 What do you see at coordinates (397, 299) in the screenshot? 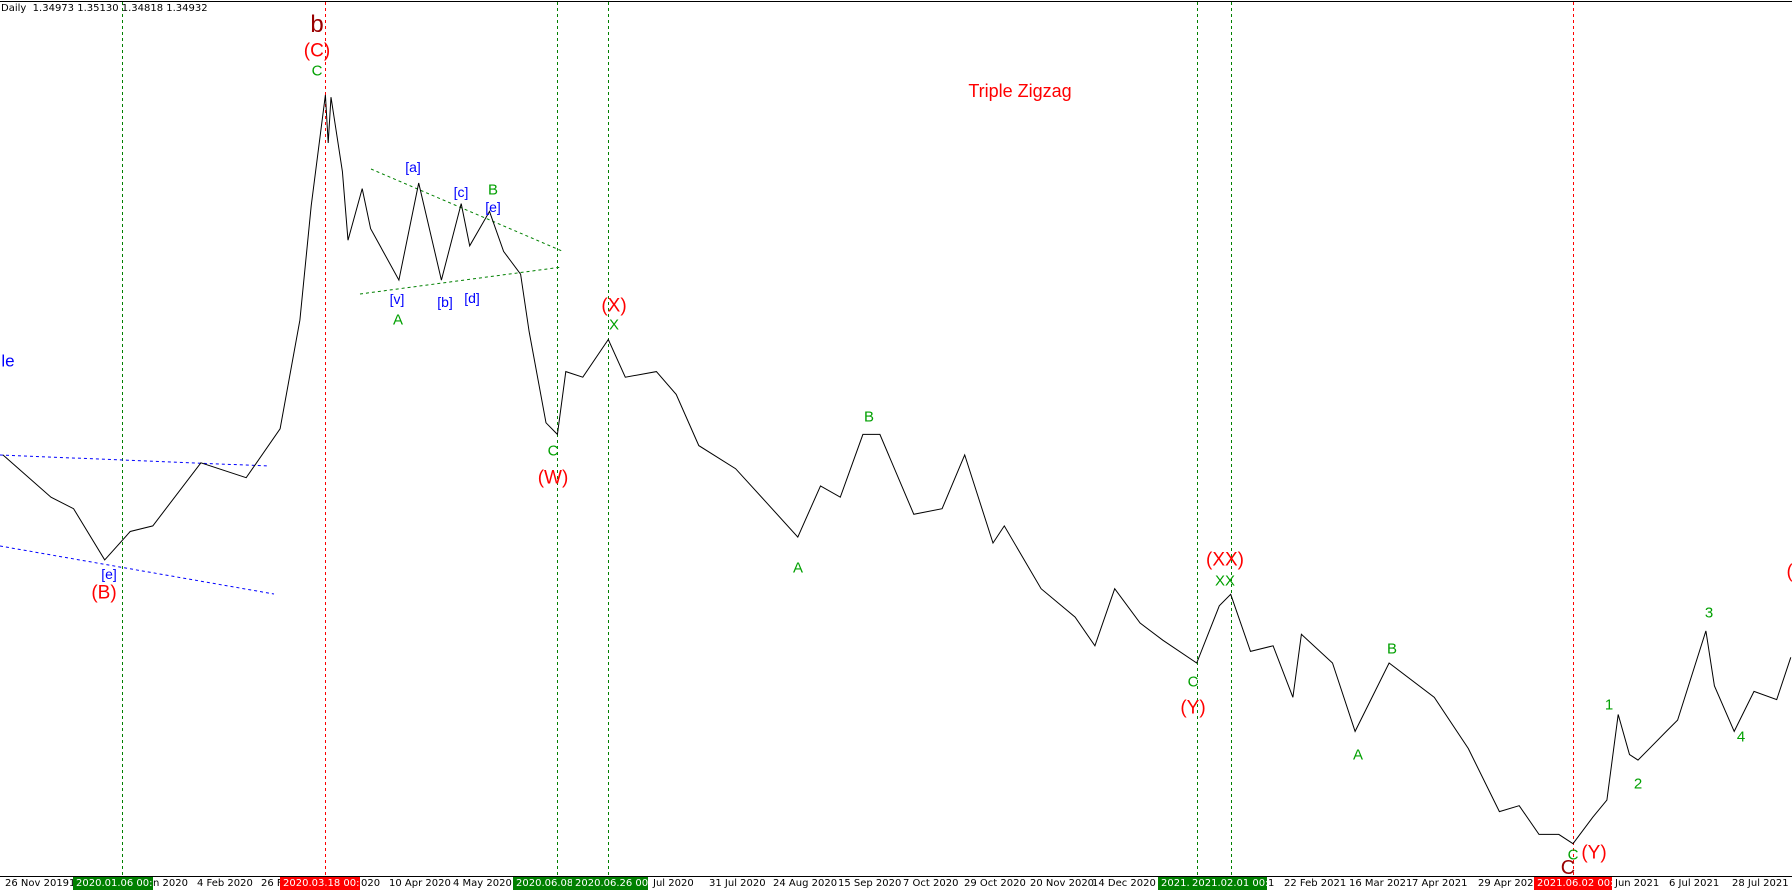
I see `wave-label-v: [v]` at bounding box center [397, 299].